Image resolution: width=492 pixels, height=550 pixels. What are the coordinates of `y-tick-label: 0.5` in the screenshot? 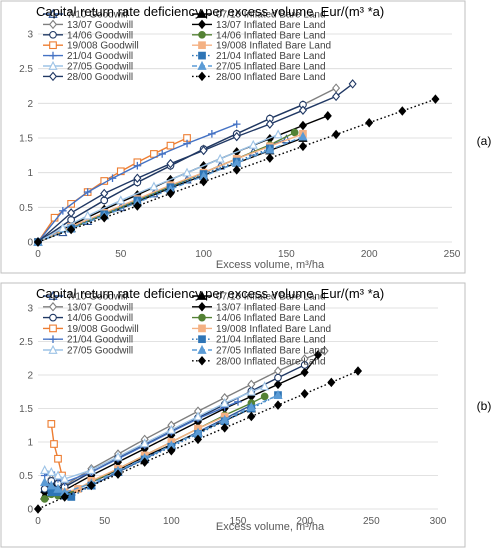 It's located at (26, 208).